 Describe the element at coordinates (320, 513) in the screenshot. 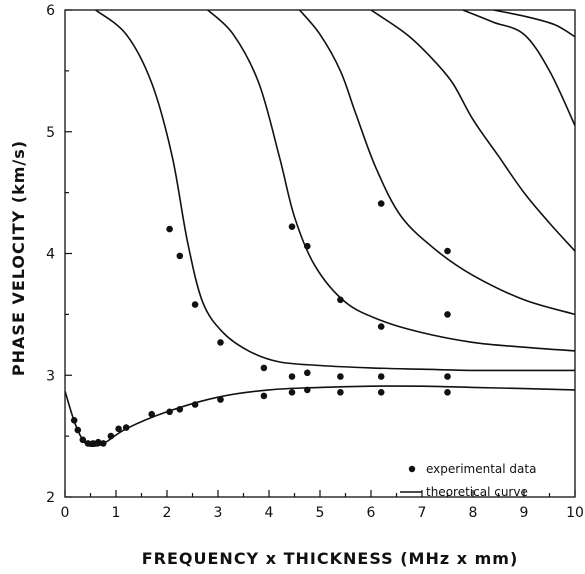

I see `x-tick-label: 5` at that location.